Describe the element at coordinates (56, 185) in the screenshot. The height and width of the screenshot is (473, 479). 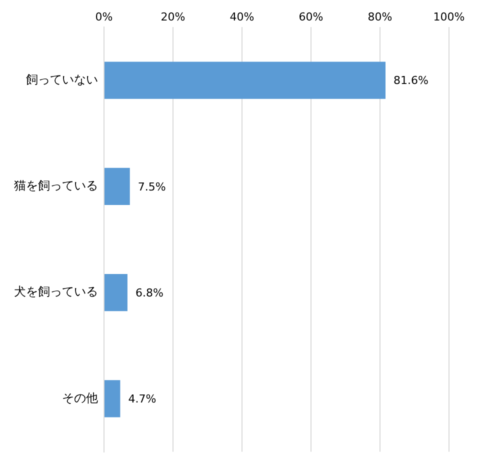
I see `y-tick-label: 猫を飼っている` at that location.